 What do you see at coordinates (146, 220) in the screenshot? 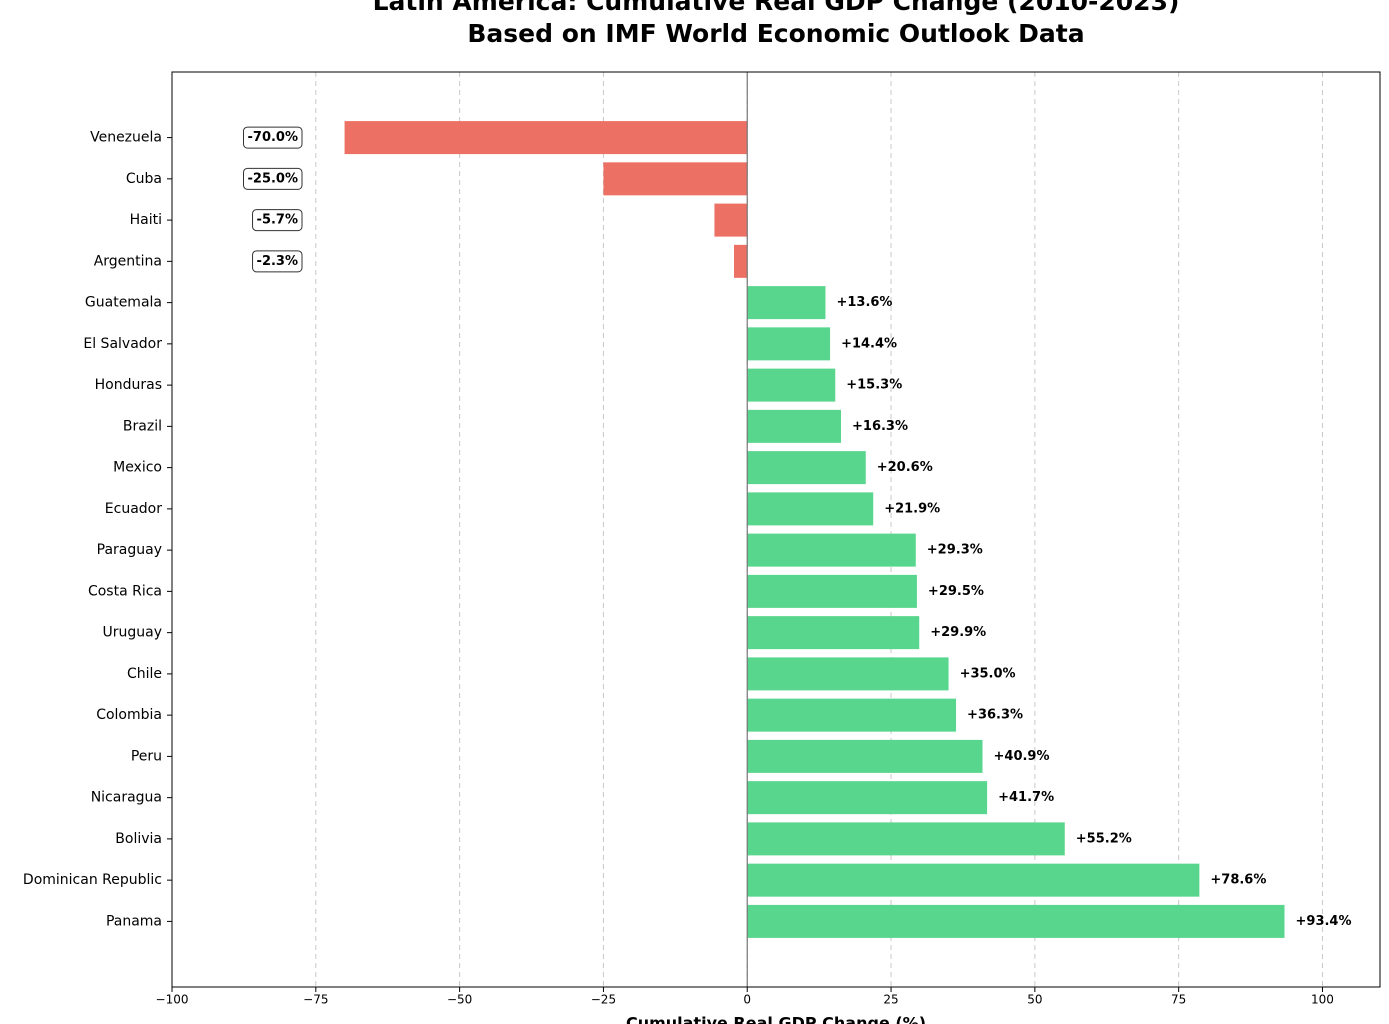
I see `y-tick-label: Haiti` at bounding box center [146, 220].